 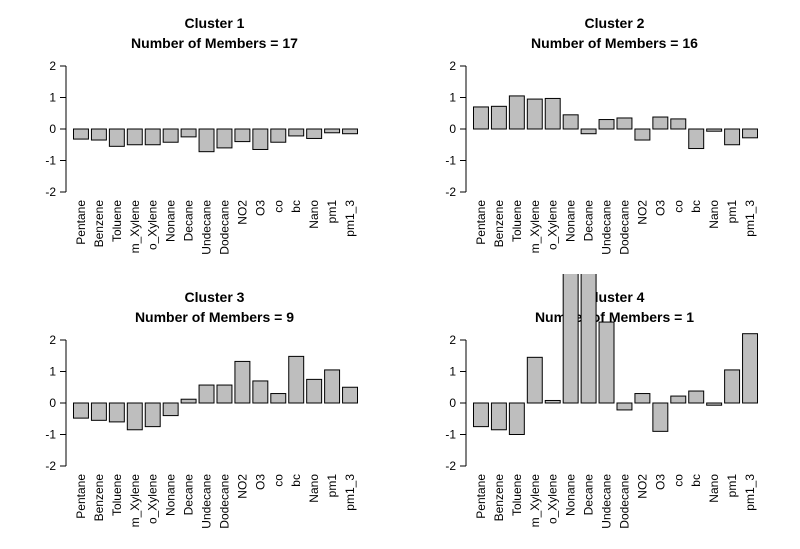 What do you see at coordinates (615, 23) in the screenshot?
I see `chart-title: Cluster 2` at bounding box center [615, 23].